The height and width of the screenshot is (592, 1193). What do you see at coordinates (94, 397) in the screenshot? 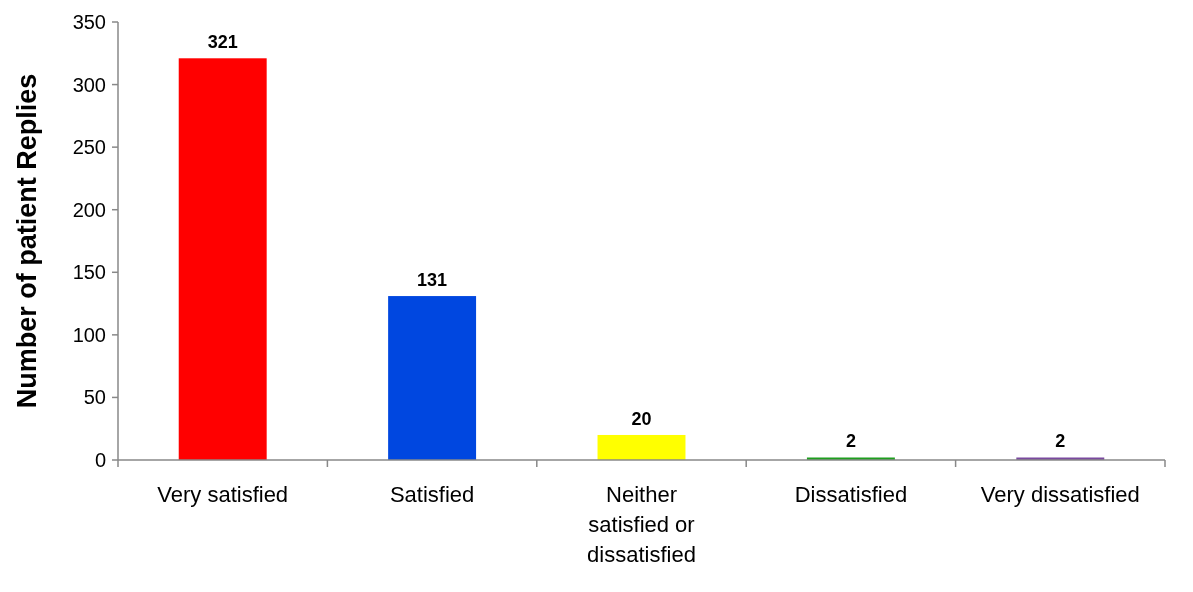
I see `y-tick-label: 50` at bounding box center [94, 397].